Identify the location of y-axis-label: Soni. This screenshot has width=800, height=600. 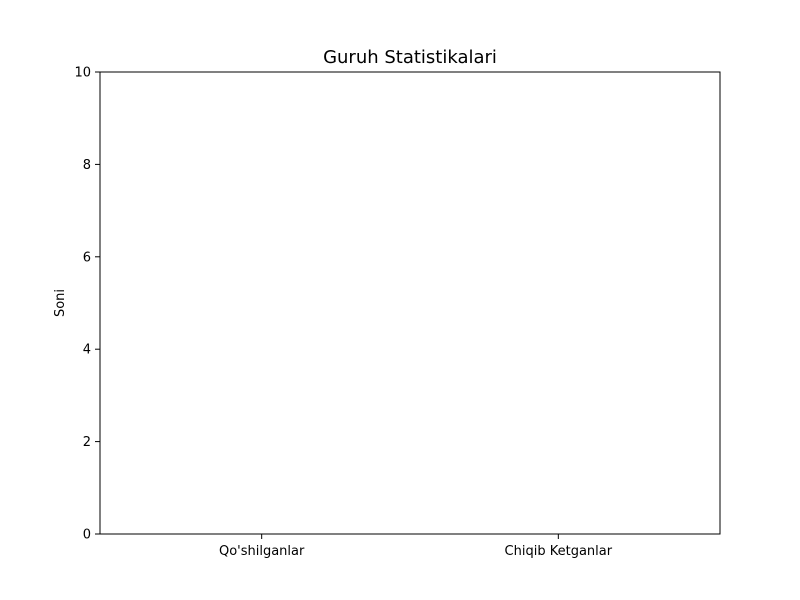
(60, 303).